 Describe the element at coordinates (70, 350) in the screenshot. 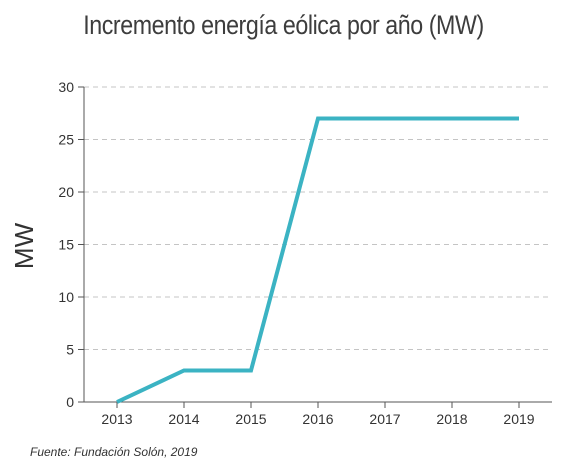

I see `y-tick-label: 5` at that location.